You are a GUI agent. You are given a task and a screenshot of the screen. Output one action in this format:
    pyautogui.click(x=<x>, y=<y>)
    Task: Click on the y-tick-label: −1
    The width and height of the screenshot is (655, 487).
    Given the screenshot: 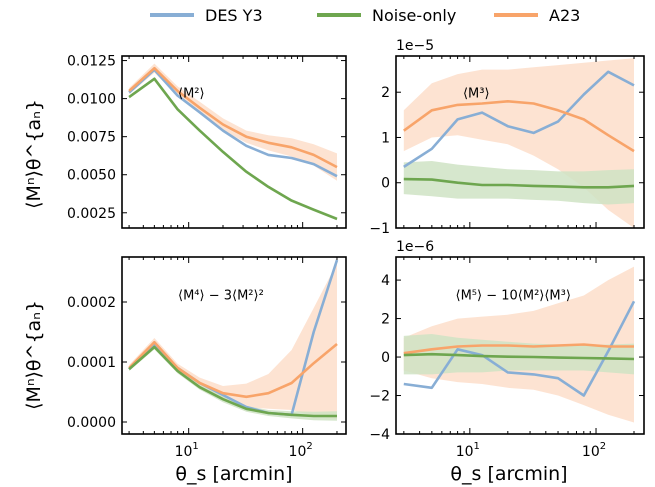 What is the action you would take?
    pyautogui.click(x=379, y=229)
    